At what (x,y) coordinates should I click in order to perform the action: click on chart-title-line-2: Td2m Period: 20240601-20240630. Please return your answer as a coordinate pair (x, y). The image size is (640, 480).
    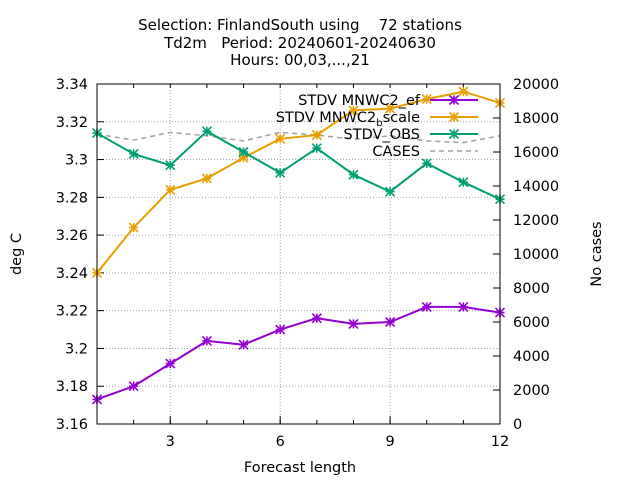
    Looking at the image, I should click on (299, 43).